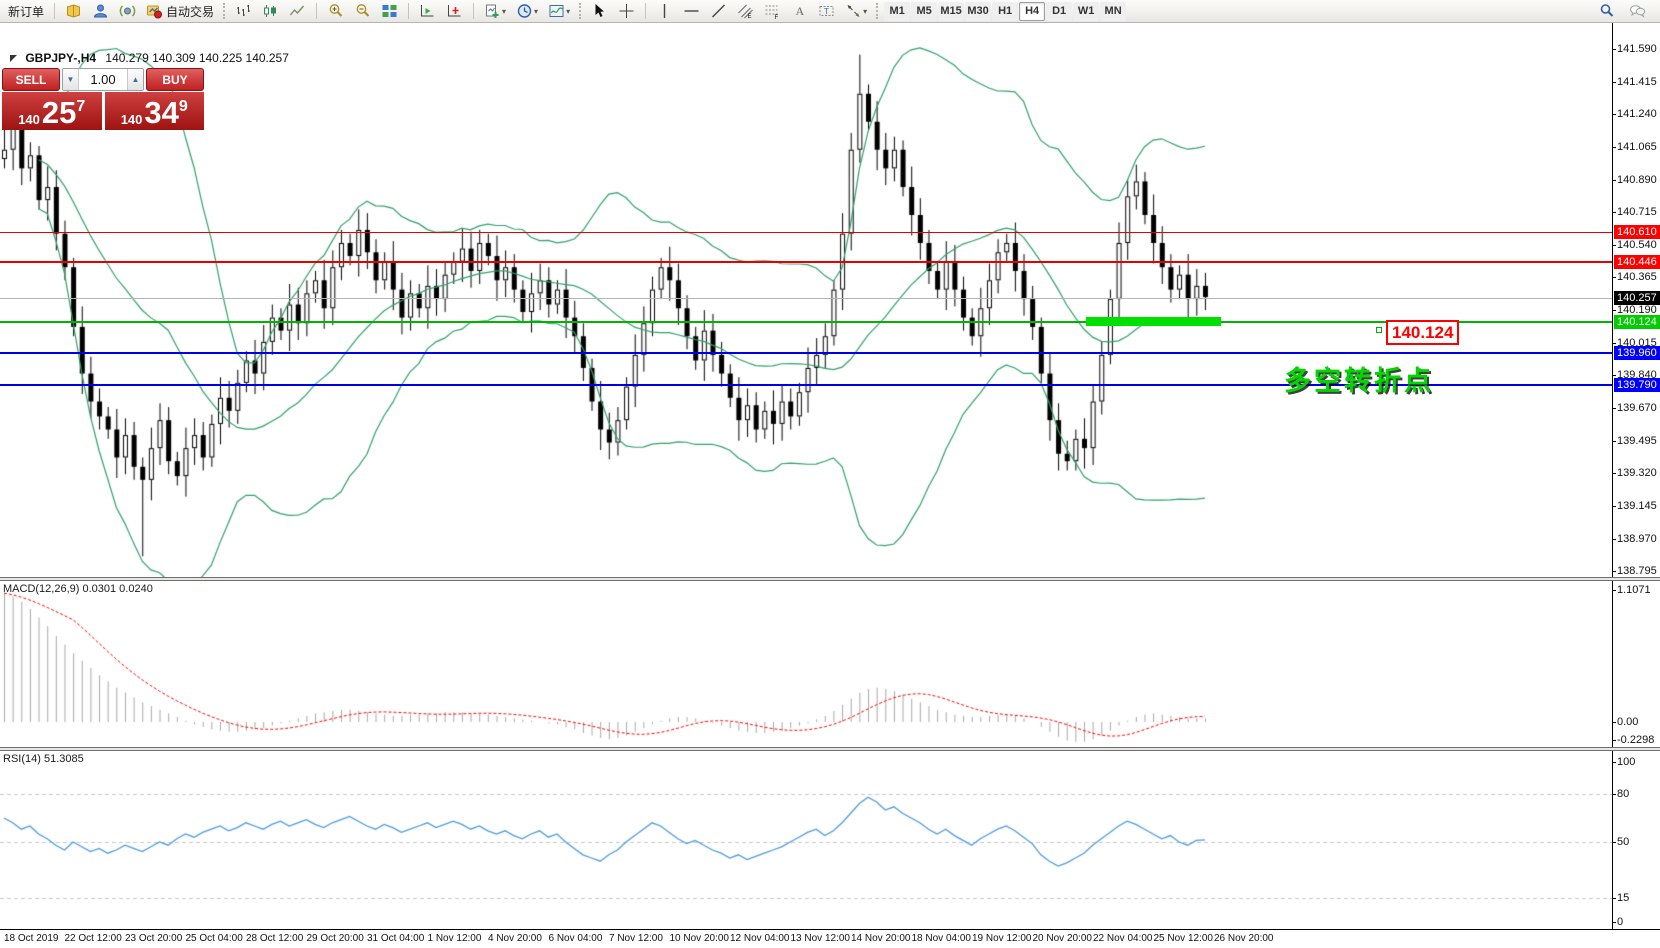 Image resolution: width=1660 pixels, height=948 pixels. I want to click on current-price-line, so click(806, 298).